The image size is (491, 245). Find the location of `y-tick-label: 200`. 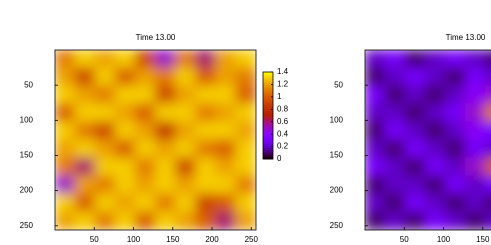

y-tick-label: 200 is located at coordinates (27, 190).